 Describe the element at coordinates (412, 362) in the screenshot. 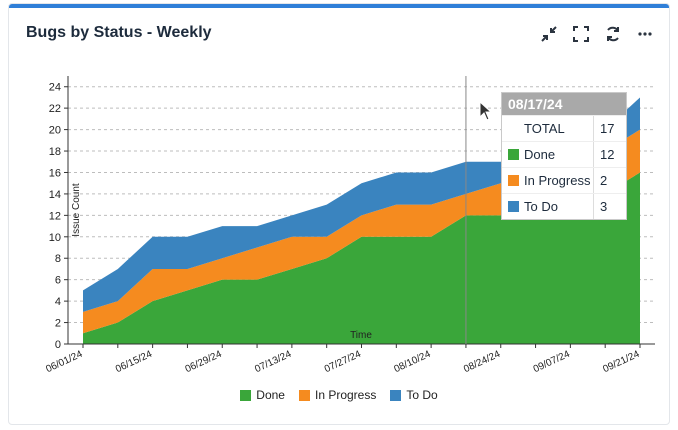

I see `x-tick-label: 08/10/24` at that location.